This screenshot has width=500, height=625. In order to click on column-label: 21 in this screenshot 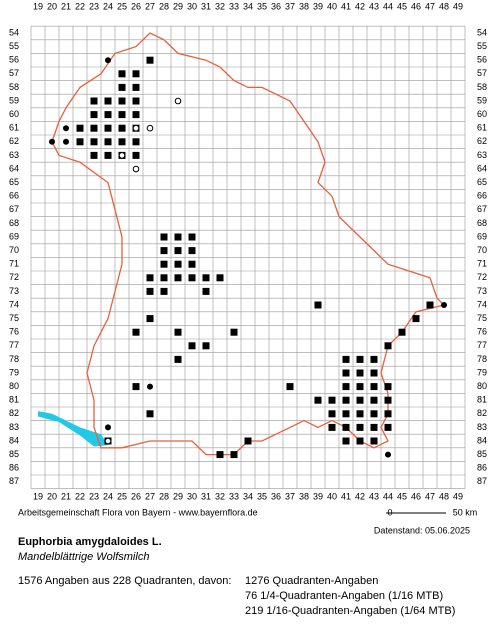, I will do `click(66, 6)`.